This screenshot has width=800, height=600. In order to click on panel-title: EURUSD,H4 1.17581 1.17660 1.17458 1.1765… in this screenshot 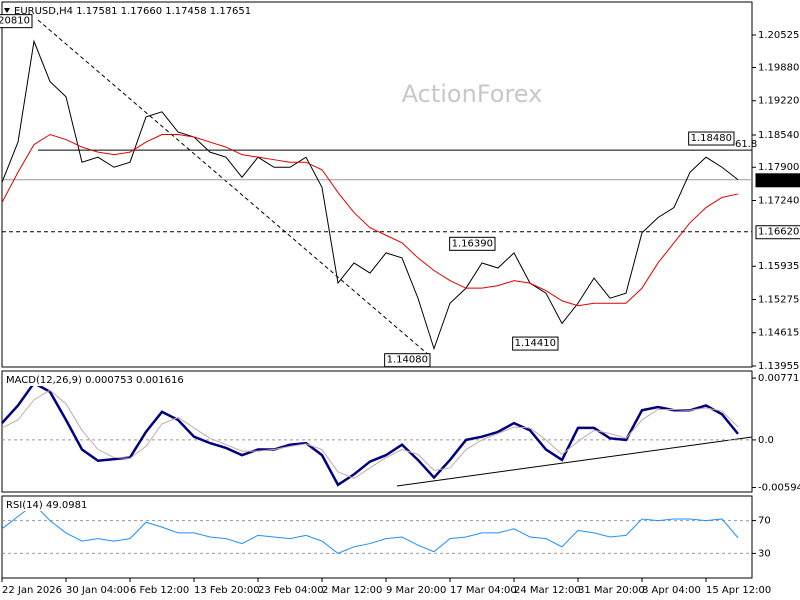, I will do `click(132, 11)`.